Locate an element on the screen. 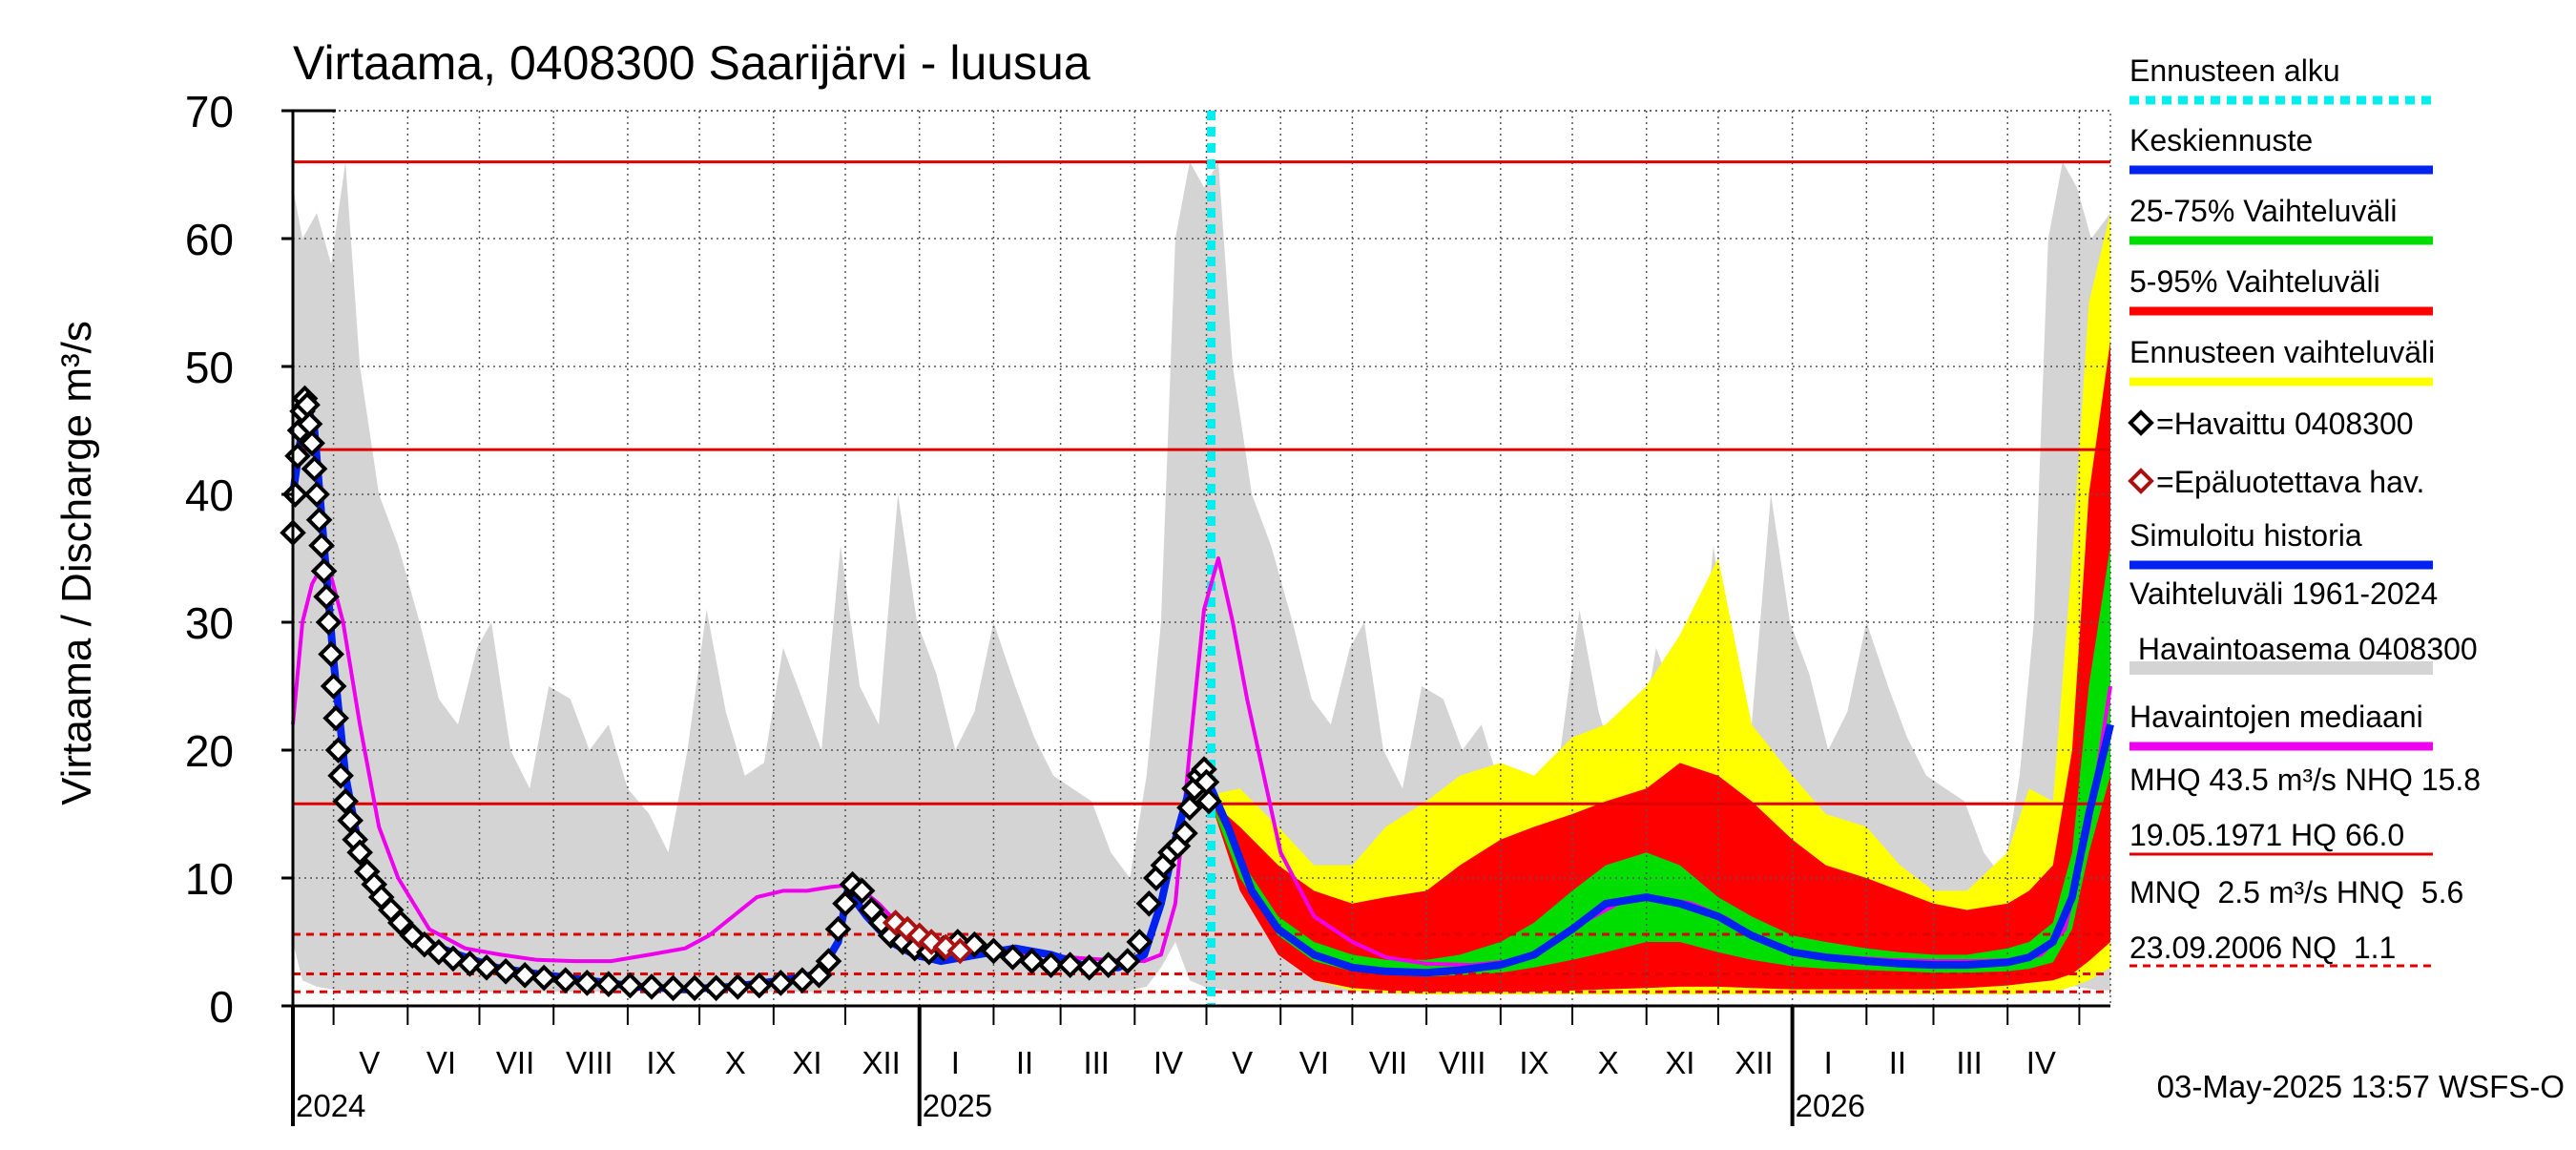  y-tick-label: 50 is located at coordinates (209, 367).